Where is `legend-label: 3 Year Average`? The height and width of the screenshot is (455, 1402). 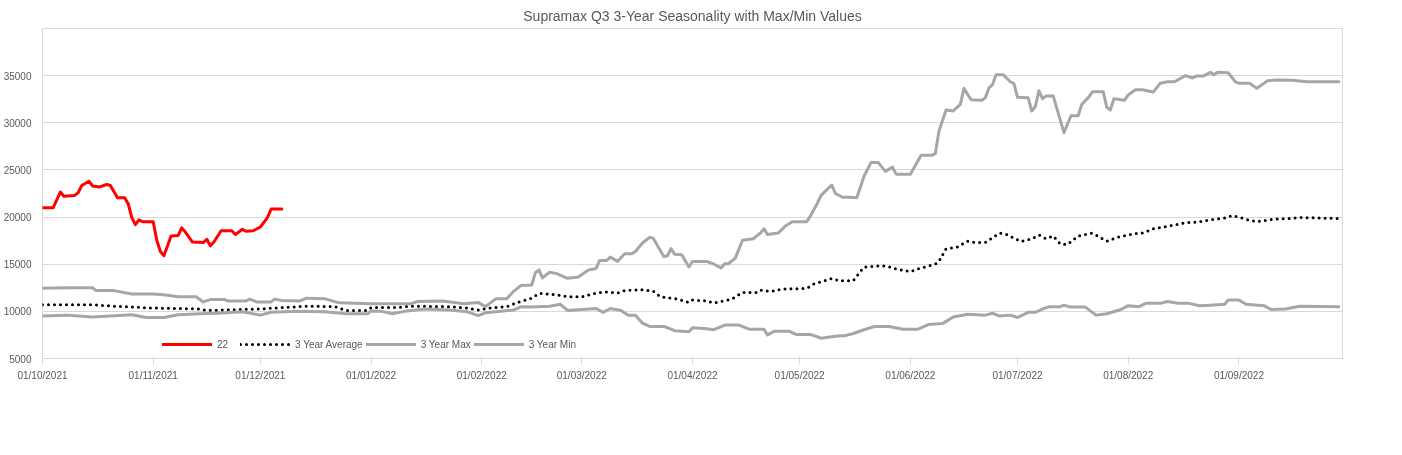 legend-label: 3 Year Average is located at coordinates (329, 344).